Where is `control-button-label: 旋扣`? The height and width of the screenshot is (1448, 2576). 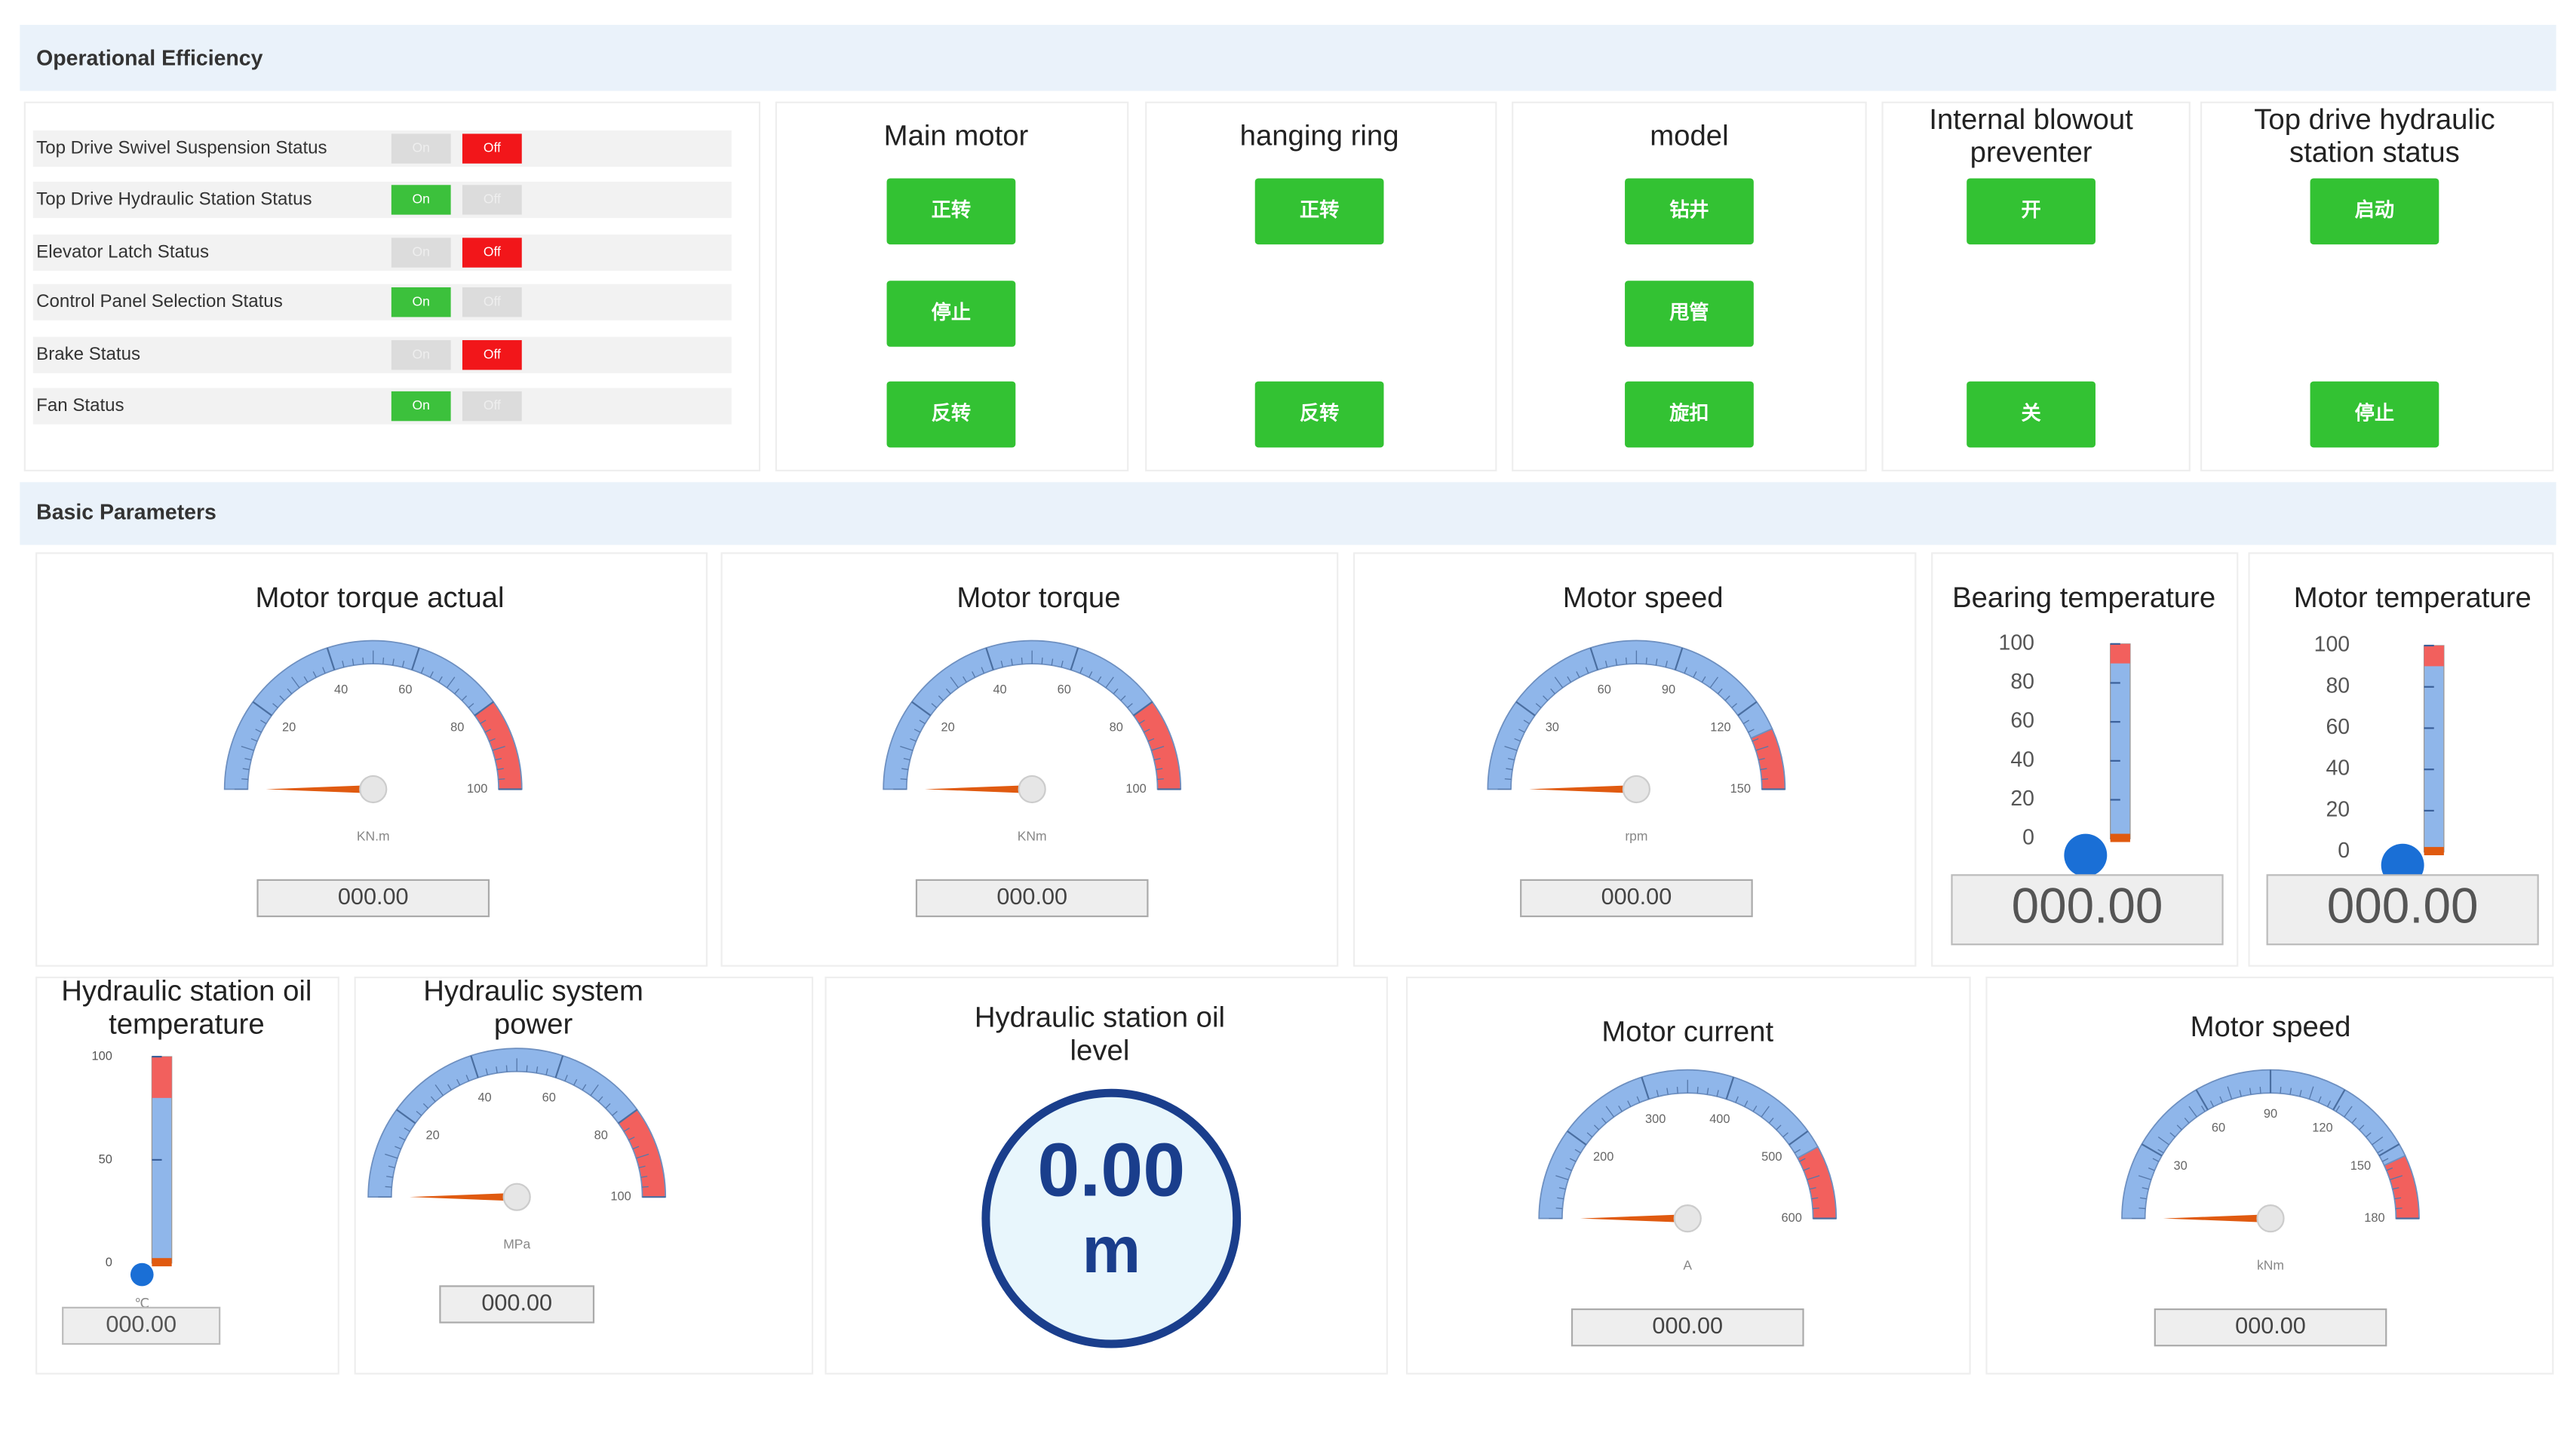 control-button-label: 旋扣 is located at coordinates (1689, 412).